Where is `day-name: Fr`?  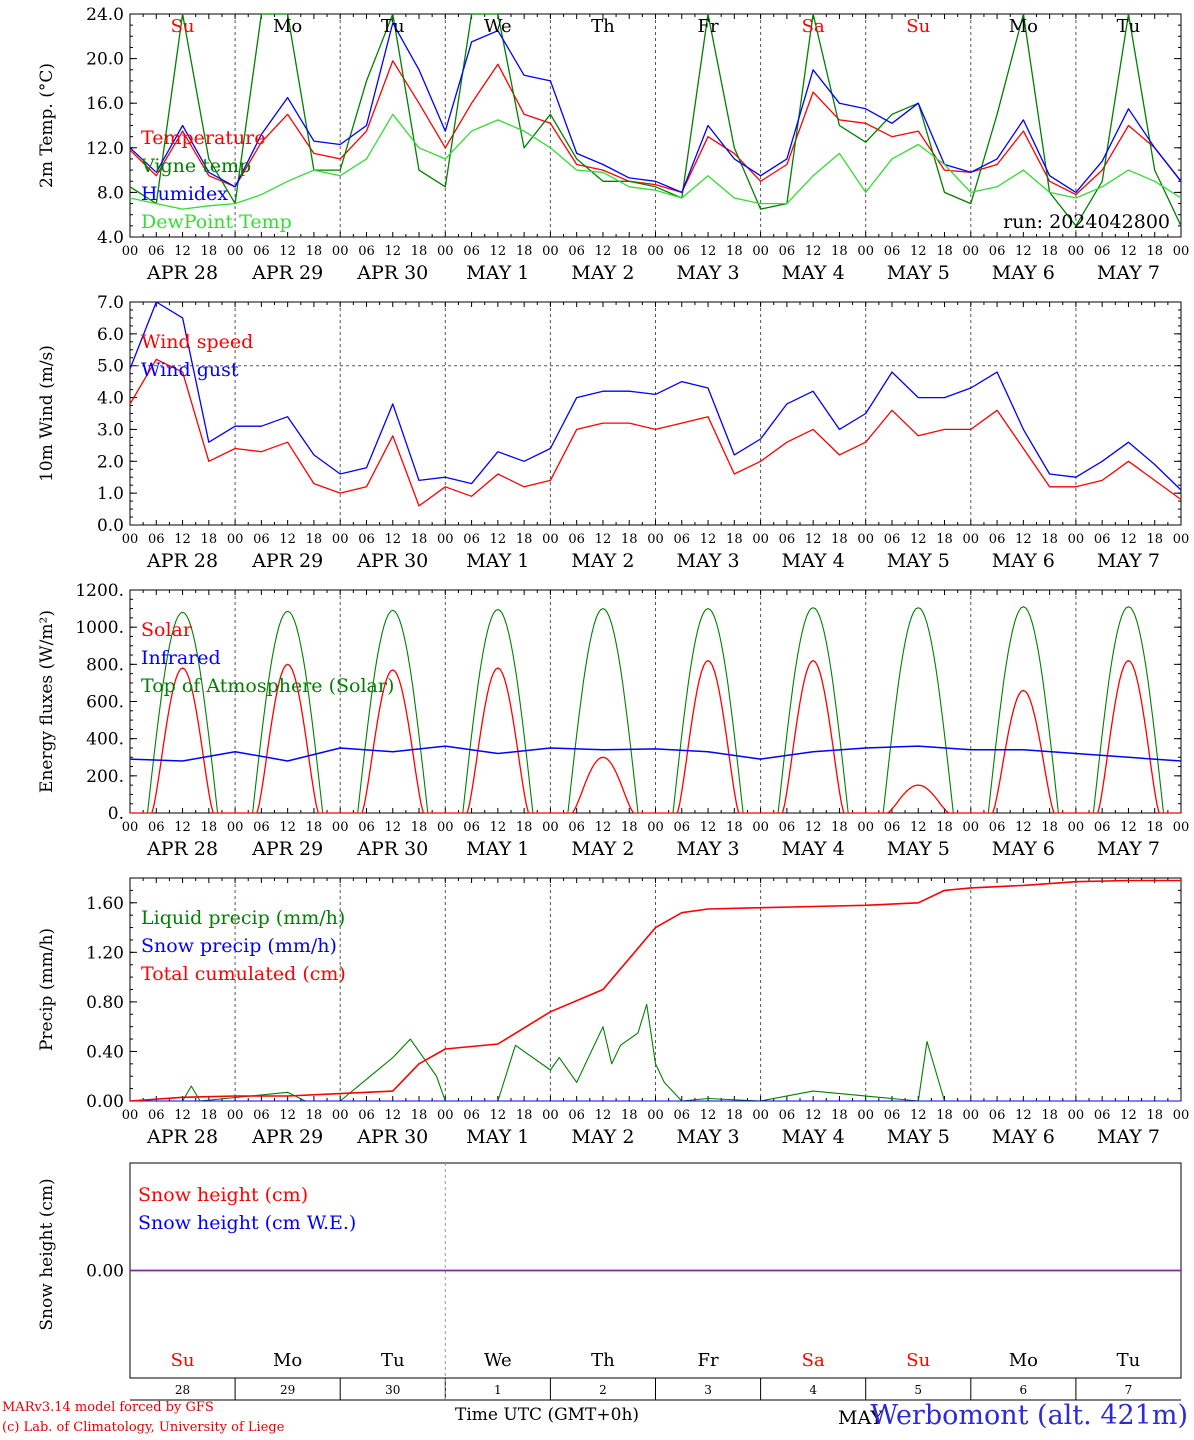
day-name: Fr is located at coordinates (708, 26).